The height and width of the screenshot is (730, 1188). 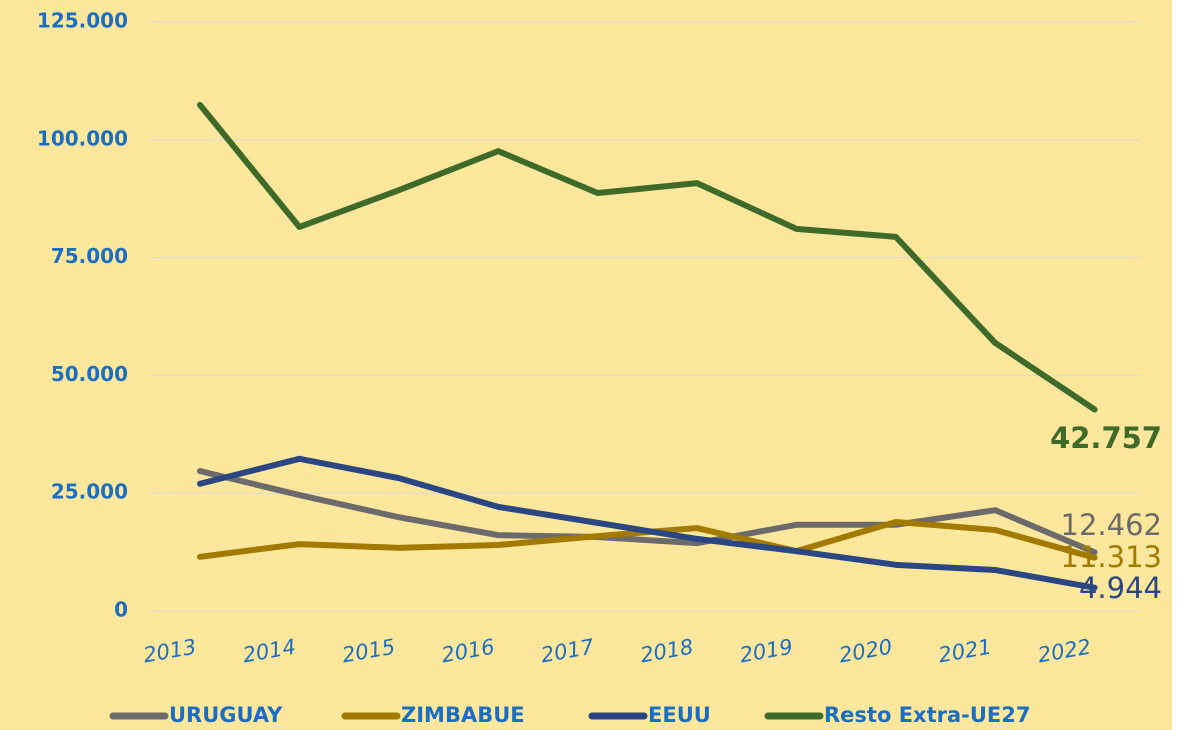 I want to click on data-label: 11.313, so click(x=1111, y=557).